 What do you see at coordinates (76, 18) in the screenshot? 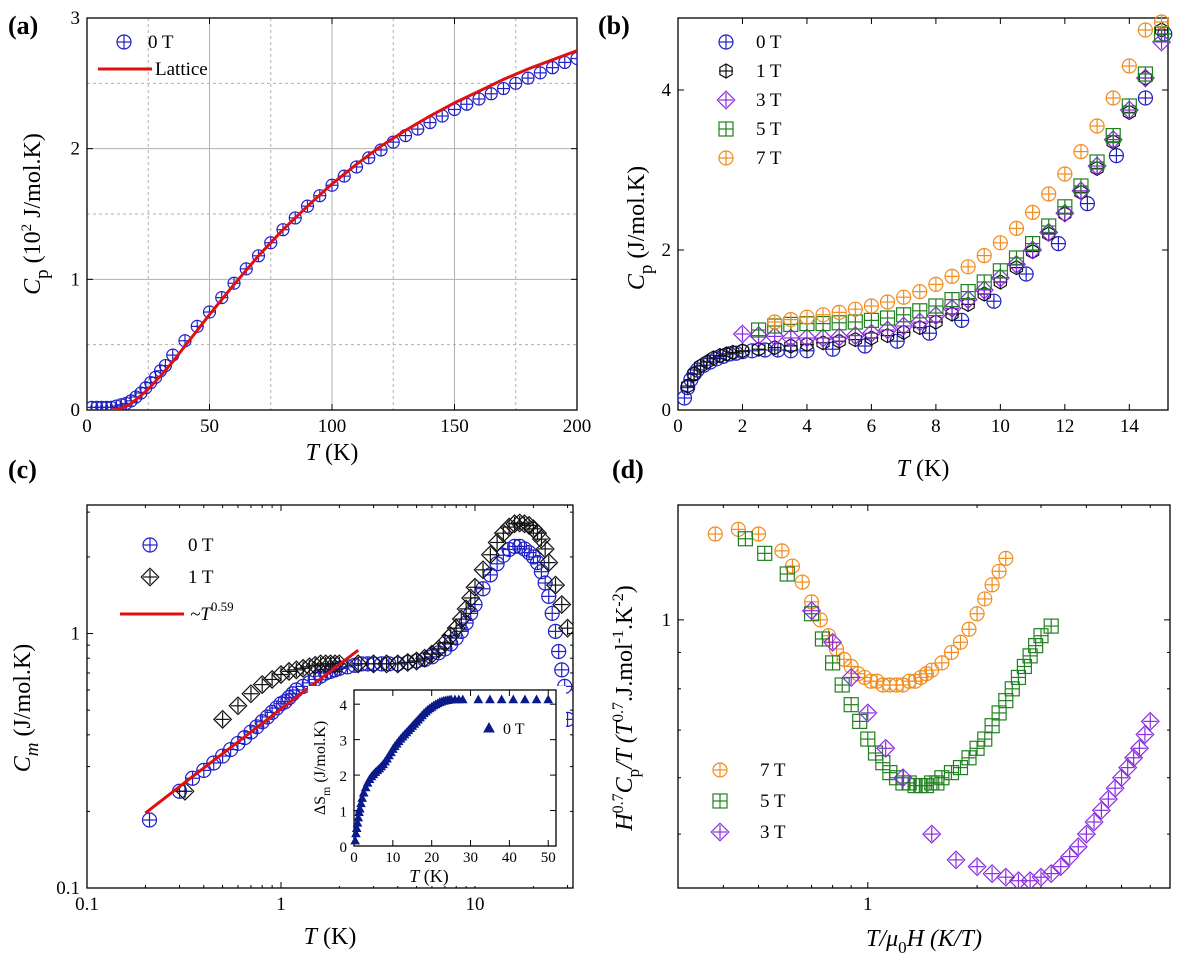
I see `y-tick-label: 3` at bounding box center [76, 18].